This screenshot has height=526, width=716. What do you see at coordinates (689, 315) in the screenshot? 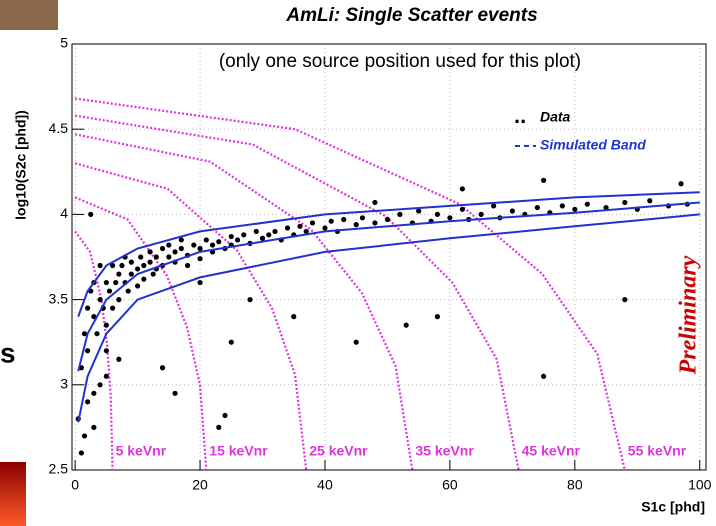
I see `watermark: Preliminary` at bounding box center [689, 315].